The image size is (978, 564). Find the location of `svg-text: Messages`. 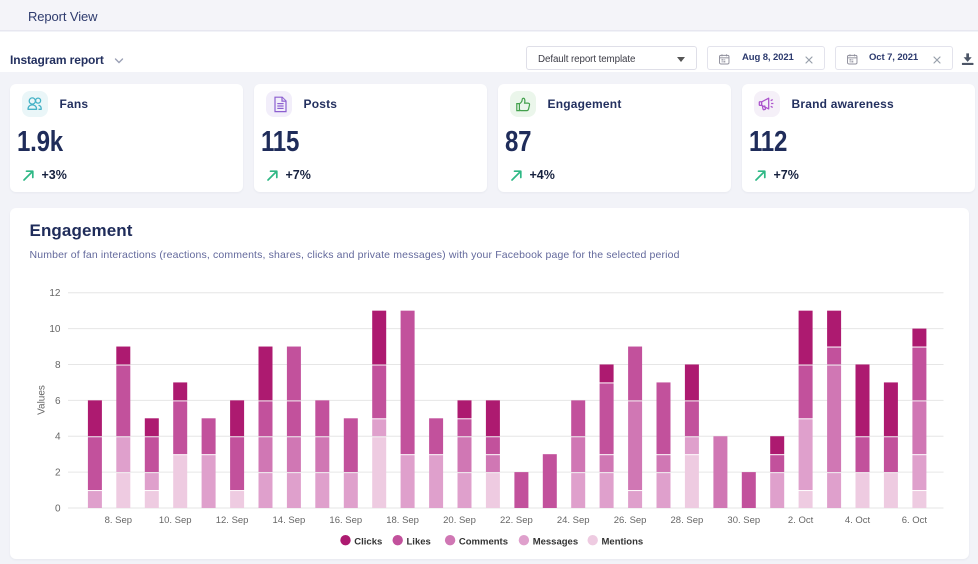

svg-text: Messages is located at coordinates (554, 541).